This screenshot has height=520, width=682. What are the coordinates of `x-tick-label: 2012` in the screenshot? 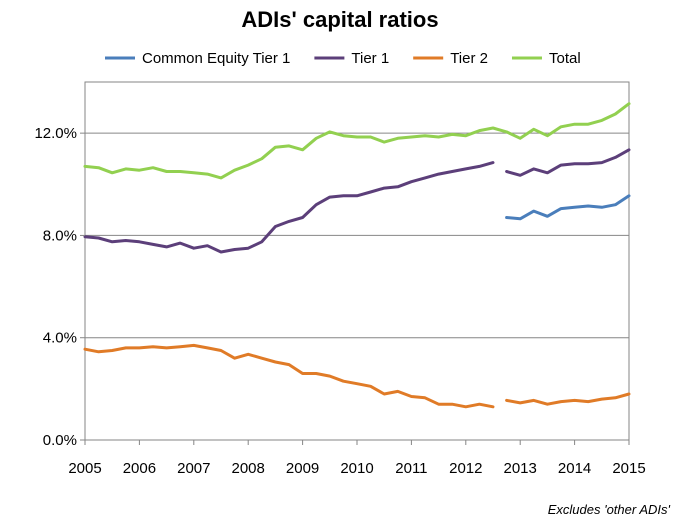 It's located at (465, 468).